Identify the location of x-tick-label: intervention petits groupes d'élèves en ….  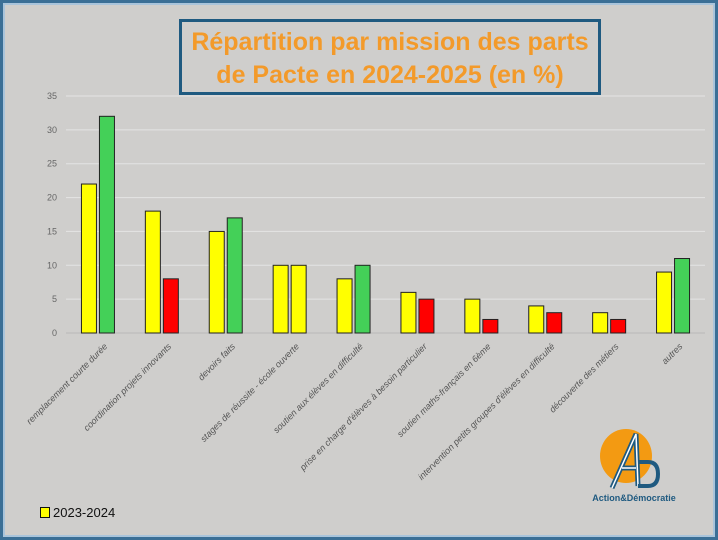
(486, 411).